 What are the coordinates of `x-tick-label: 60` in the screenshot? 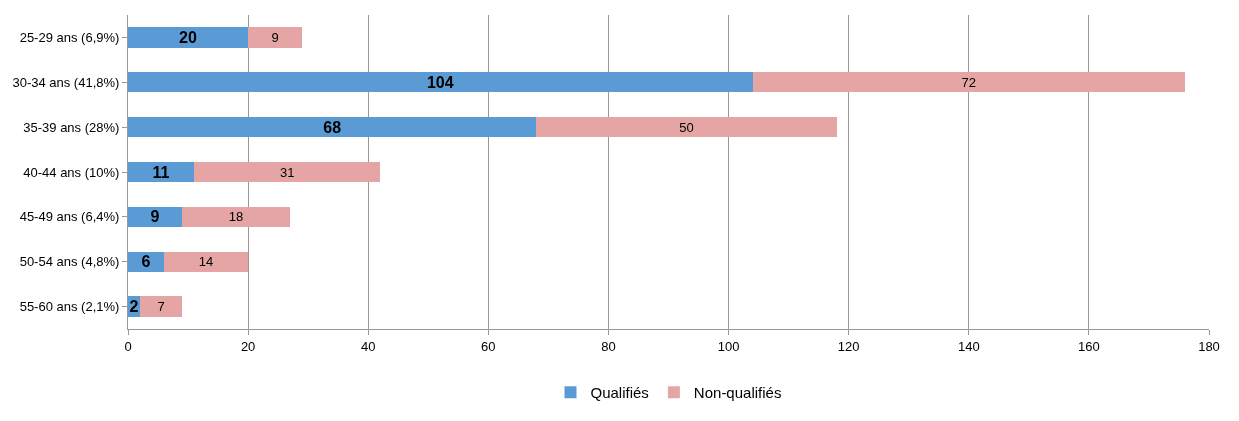 It's located at (488, 346).